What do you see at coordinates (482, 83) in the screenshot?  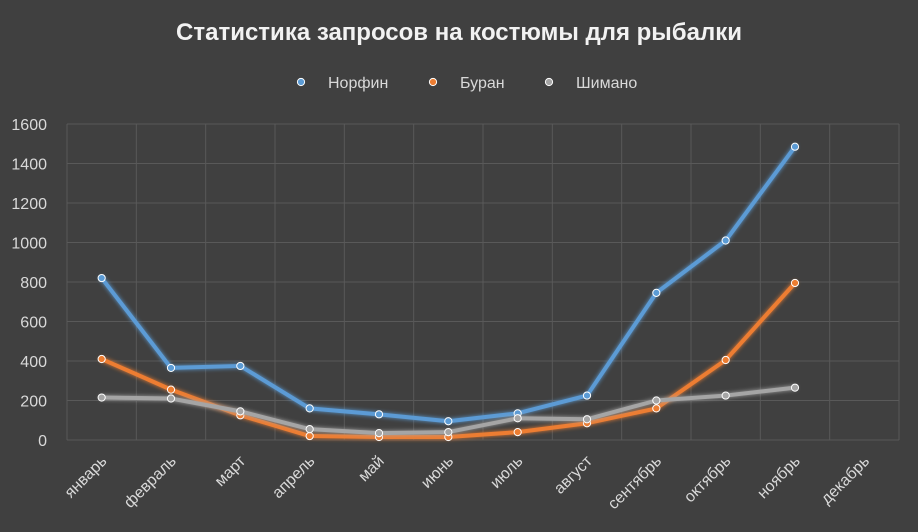 I see `legend-label-1: Буран` at bounding box center [482, 83].